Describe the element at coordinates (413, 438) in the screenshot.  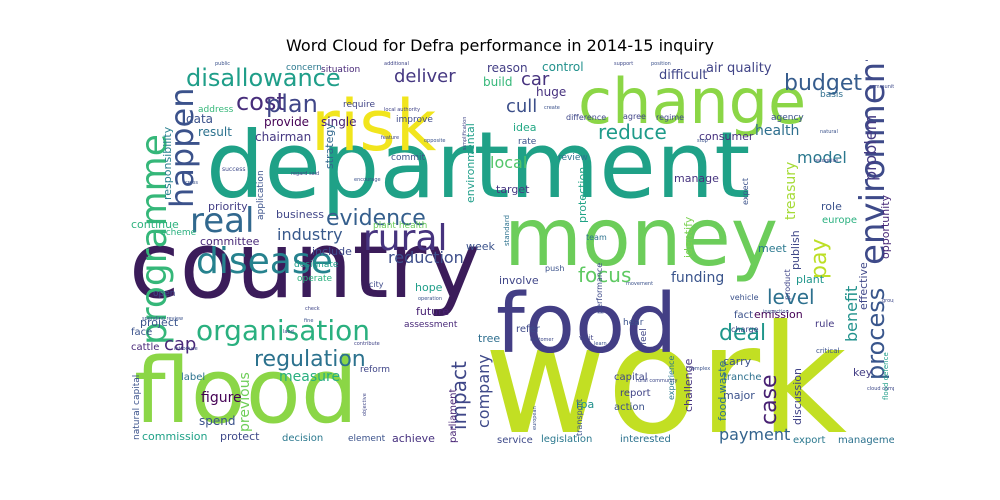
I see `word-achieve: achieve` at that location.